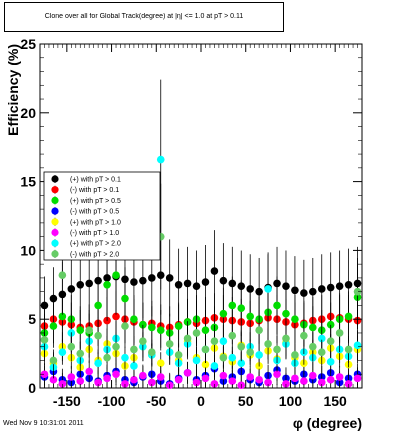  What do you see at coordinates (94, 254) in the screenshot?
I see `legend-label: (-) with pT > 2.0` at bounding box center [94, 254].